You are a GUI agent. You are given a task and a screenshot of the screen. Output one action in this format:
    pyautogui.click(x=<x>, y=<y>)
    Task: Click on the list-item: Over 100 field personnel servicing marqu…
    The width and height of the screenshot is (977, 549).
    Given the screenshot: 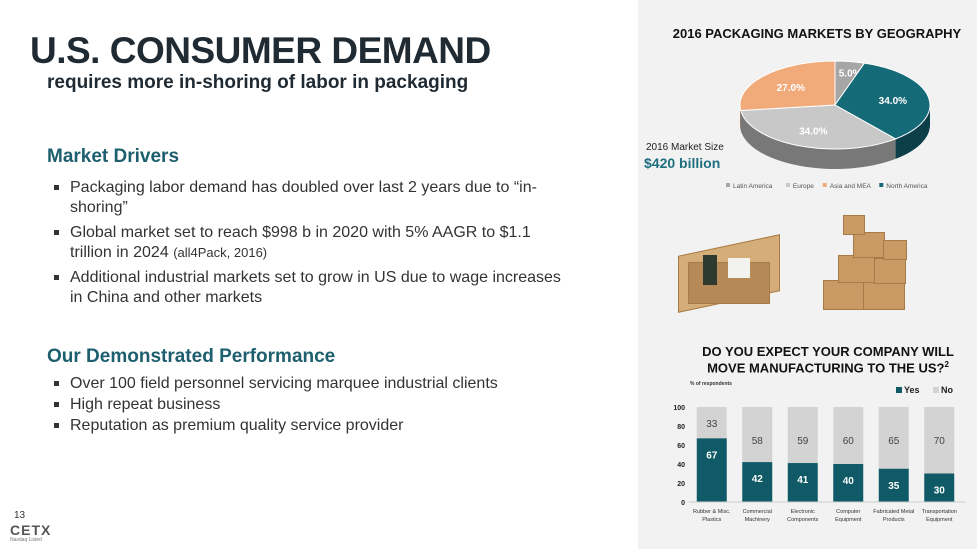 What is the action you would take?
    pyautogui.click(x=312, y=384)
    